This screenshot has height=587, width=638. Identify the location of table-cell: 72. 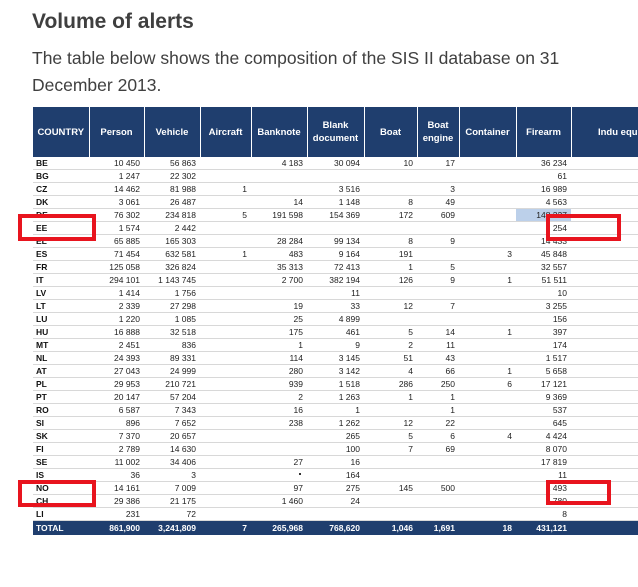
(172, 514).